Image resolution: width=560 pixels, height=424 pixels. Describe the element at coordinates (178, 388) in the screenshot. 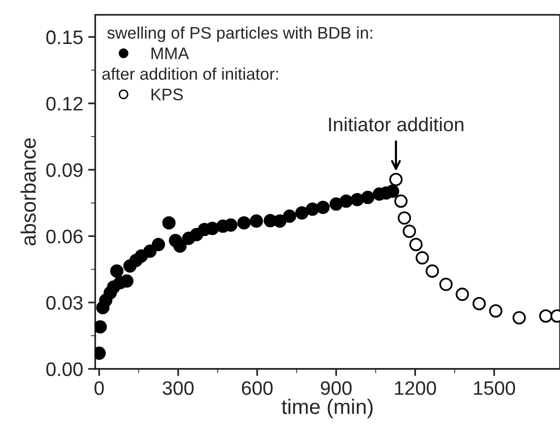

I see `x-tick-label: 300` at that location.